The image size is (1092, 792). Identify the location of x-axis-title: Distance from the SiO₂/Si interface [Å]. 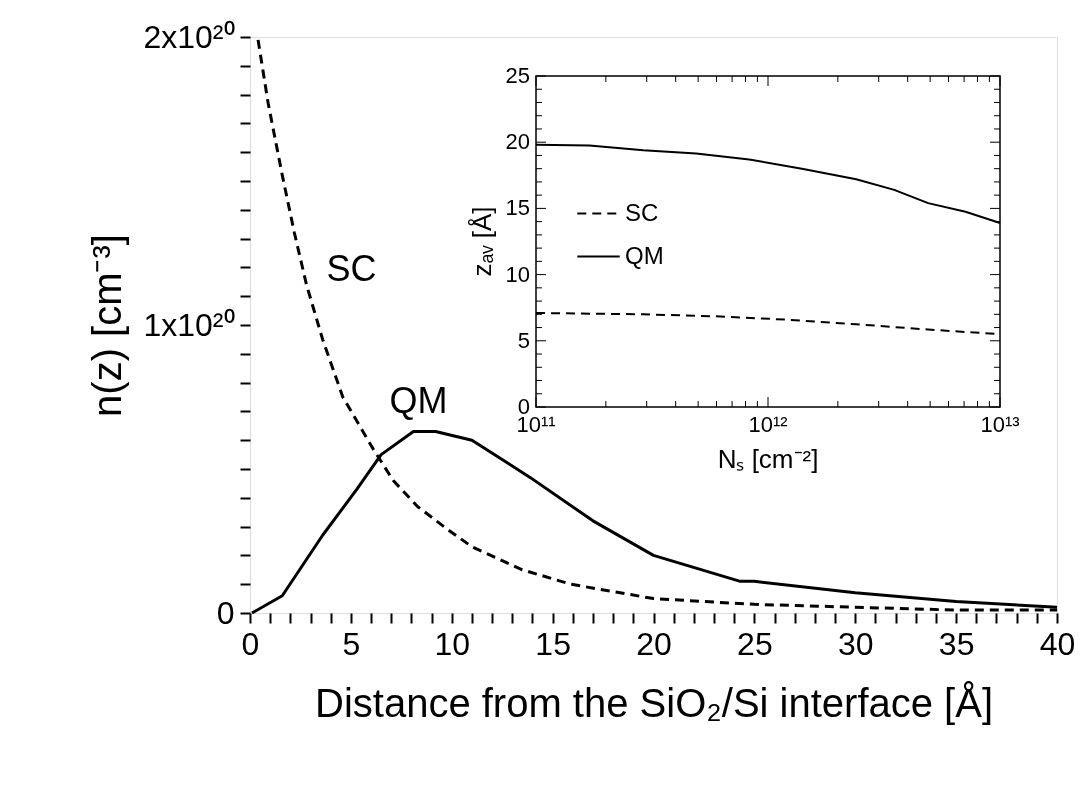
(654, 702).